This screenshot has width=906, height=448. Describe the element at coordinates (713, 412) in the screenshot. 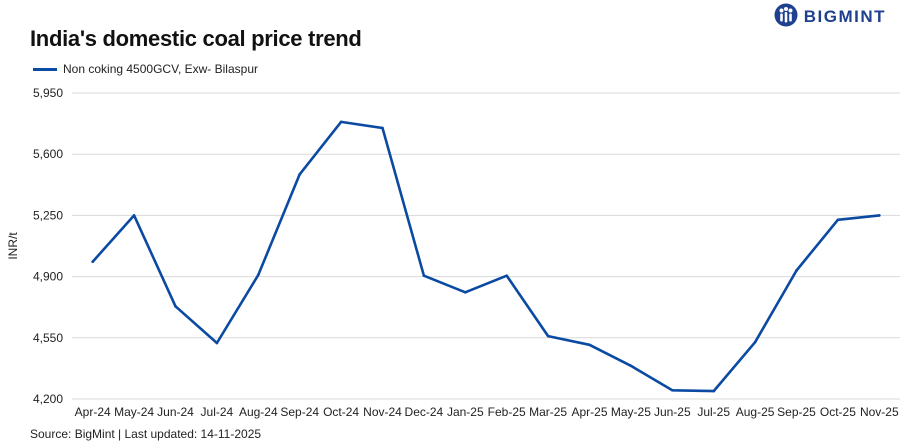

I see `x-tick-label: Jul-25` at that location.